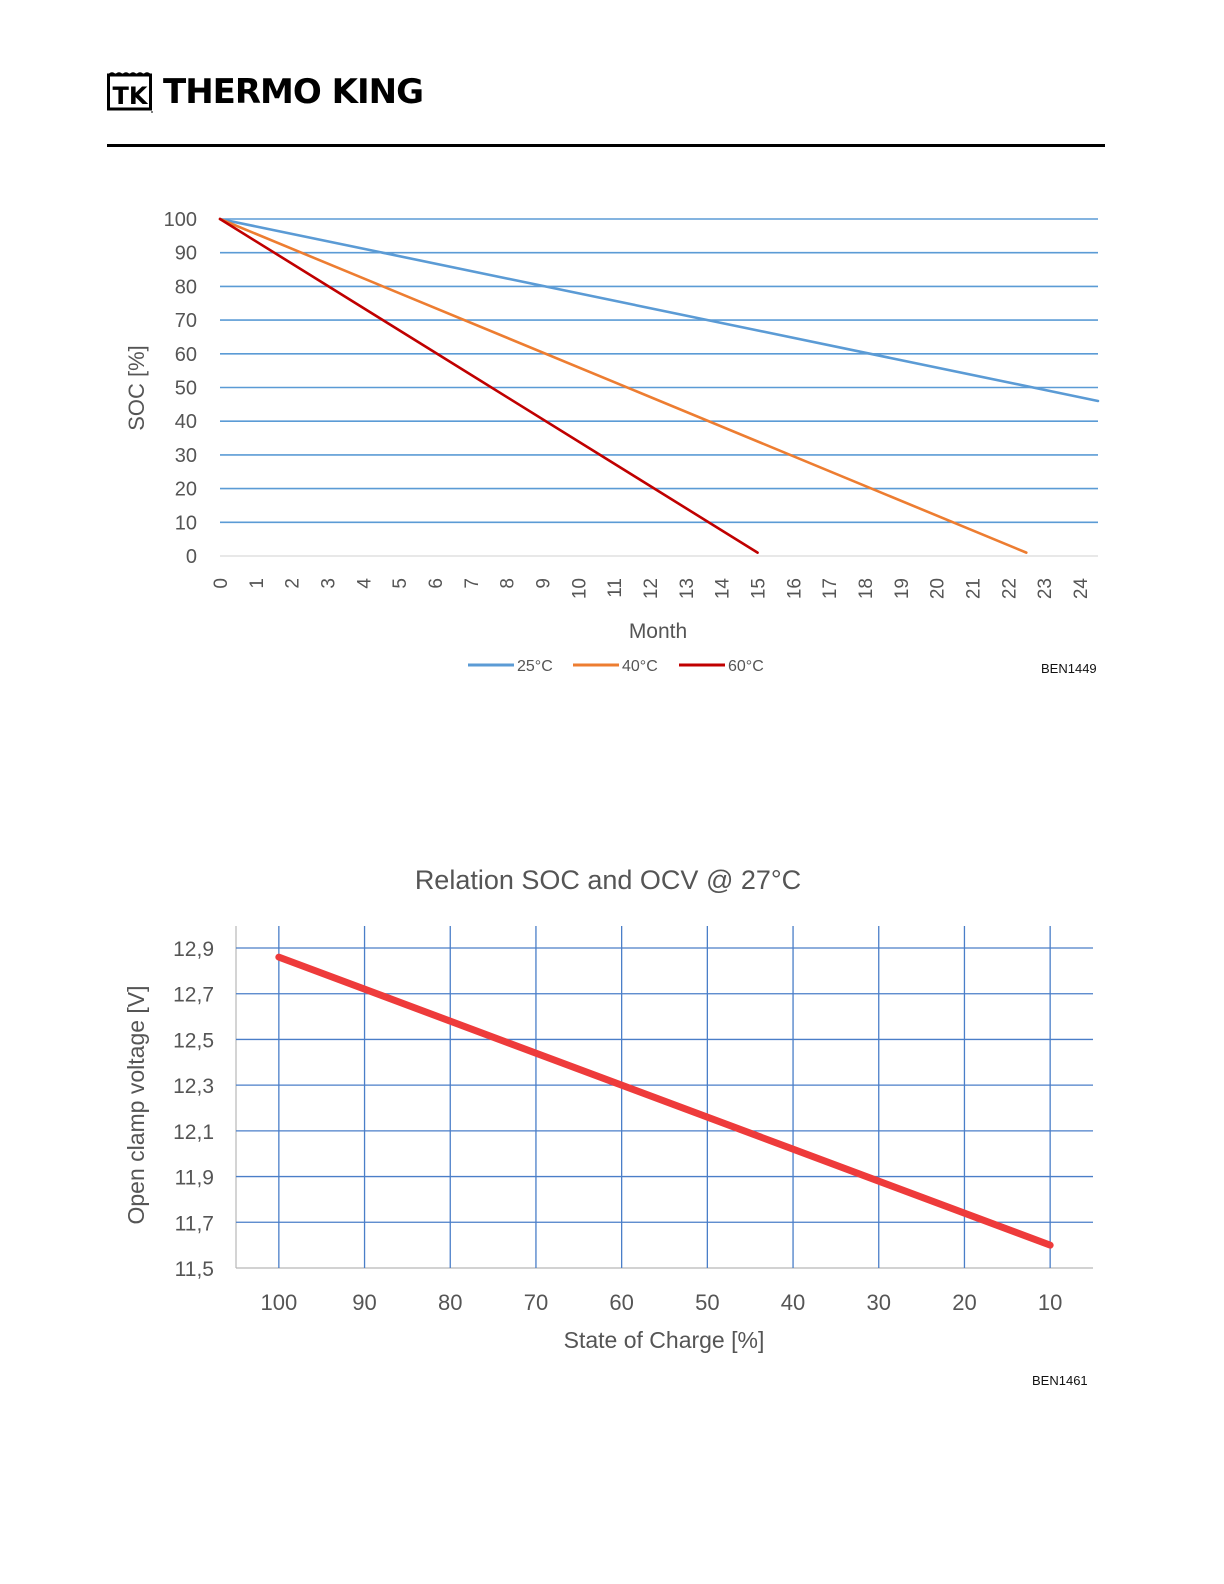  Describe the element at coordinates (661, 1302) in the screenshot. I see `x-tick-labels: 100 90 80 70 60 50 40 30 20 10` at that location.